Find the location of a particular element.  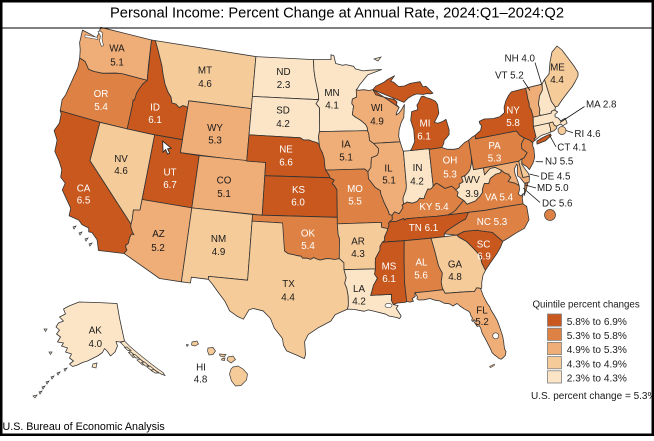

svg-text: ID is located at coordinates (155, 108).